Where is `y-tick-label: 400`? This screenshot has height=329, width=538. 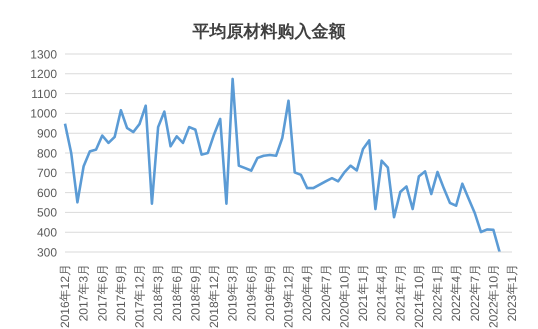
y-tick-label: 400 is located at coordinates (47, 232).